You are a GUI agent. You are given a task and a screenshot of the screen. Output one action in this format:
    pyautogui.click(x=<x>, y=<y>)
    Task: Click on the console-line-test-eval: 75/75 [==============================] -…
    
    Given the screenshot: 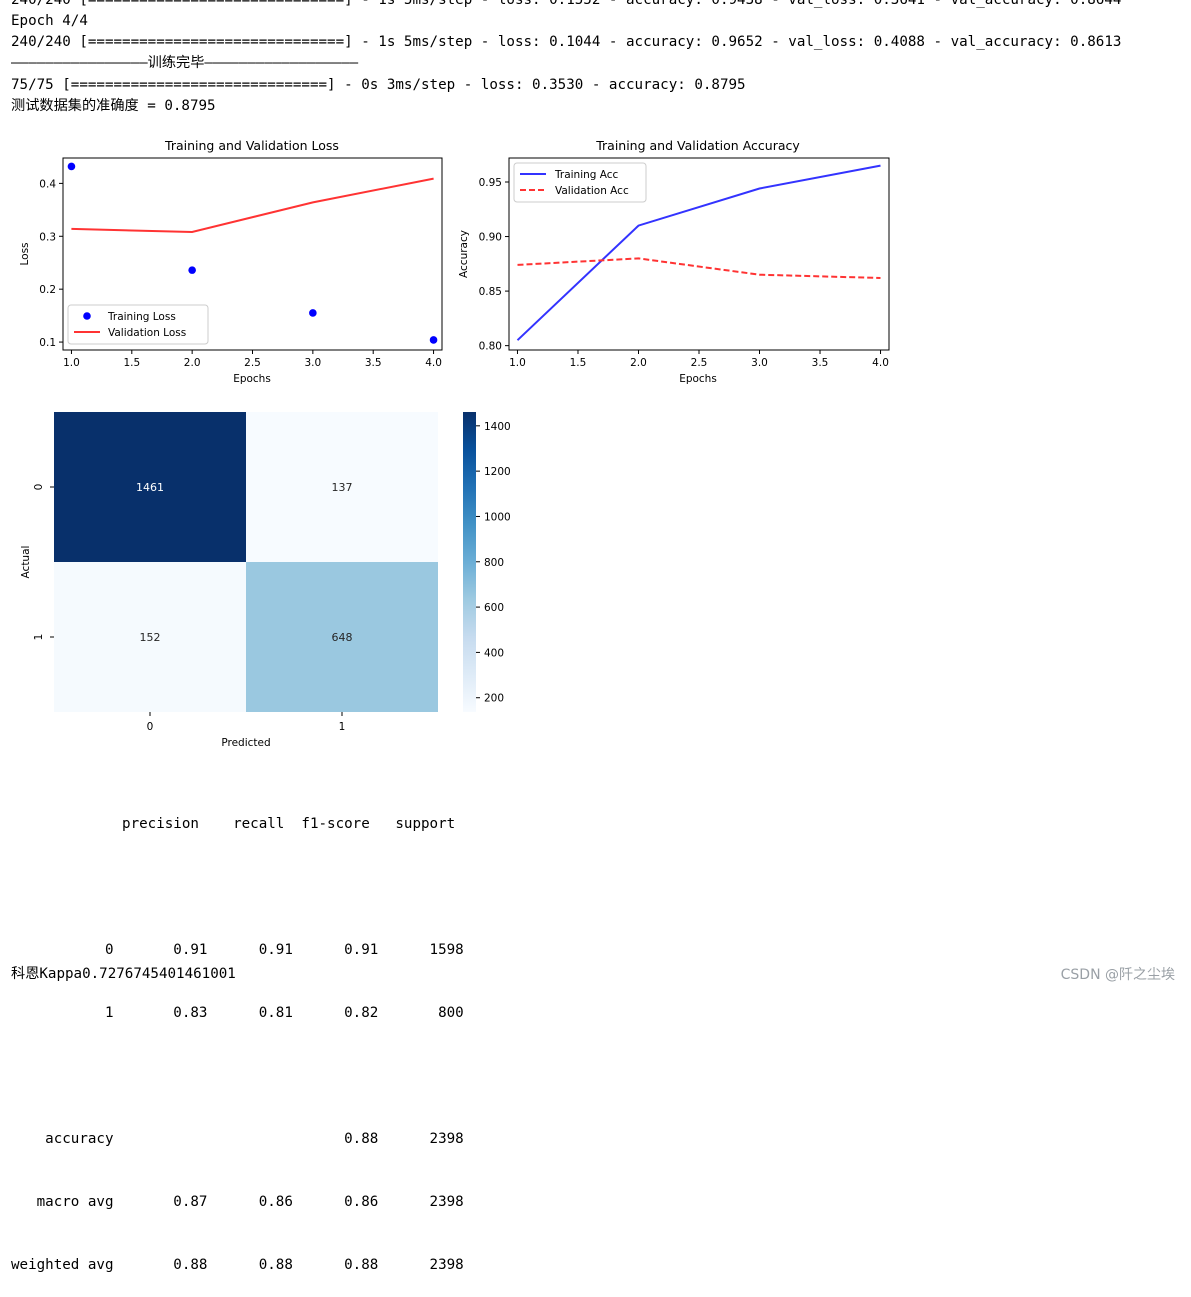 What is the action you would take?
    pyautogui.click(x=378, y=85)
    